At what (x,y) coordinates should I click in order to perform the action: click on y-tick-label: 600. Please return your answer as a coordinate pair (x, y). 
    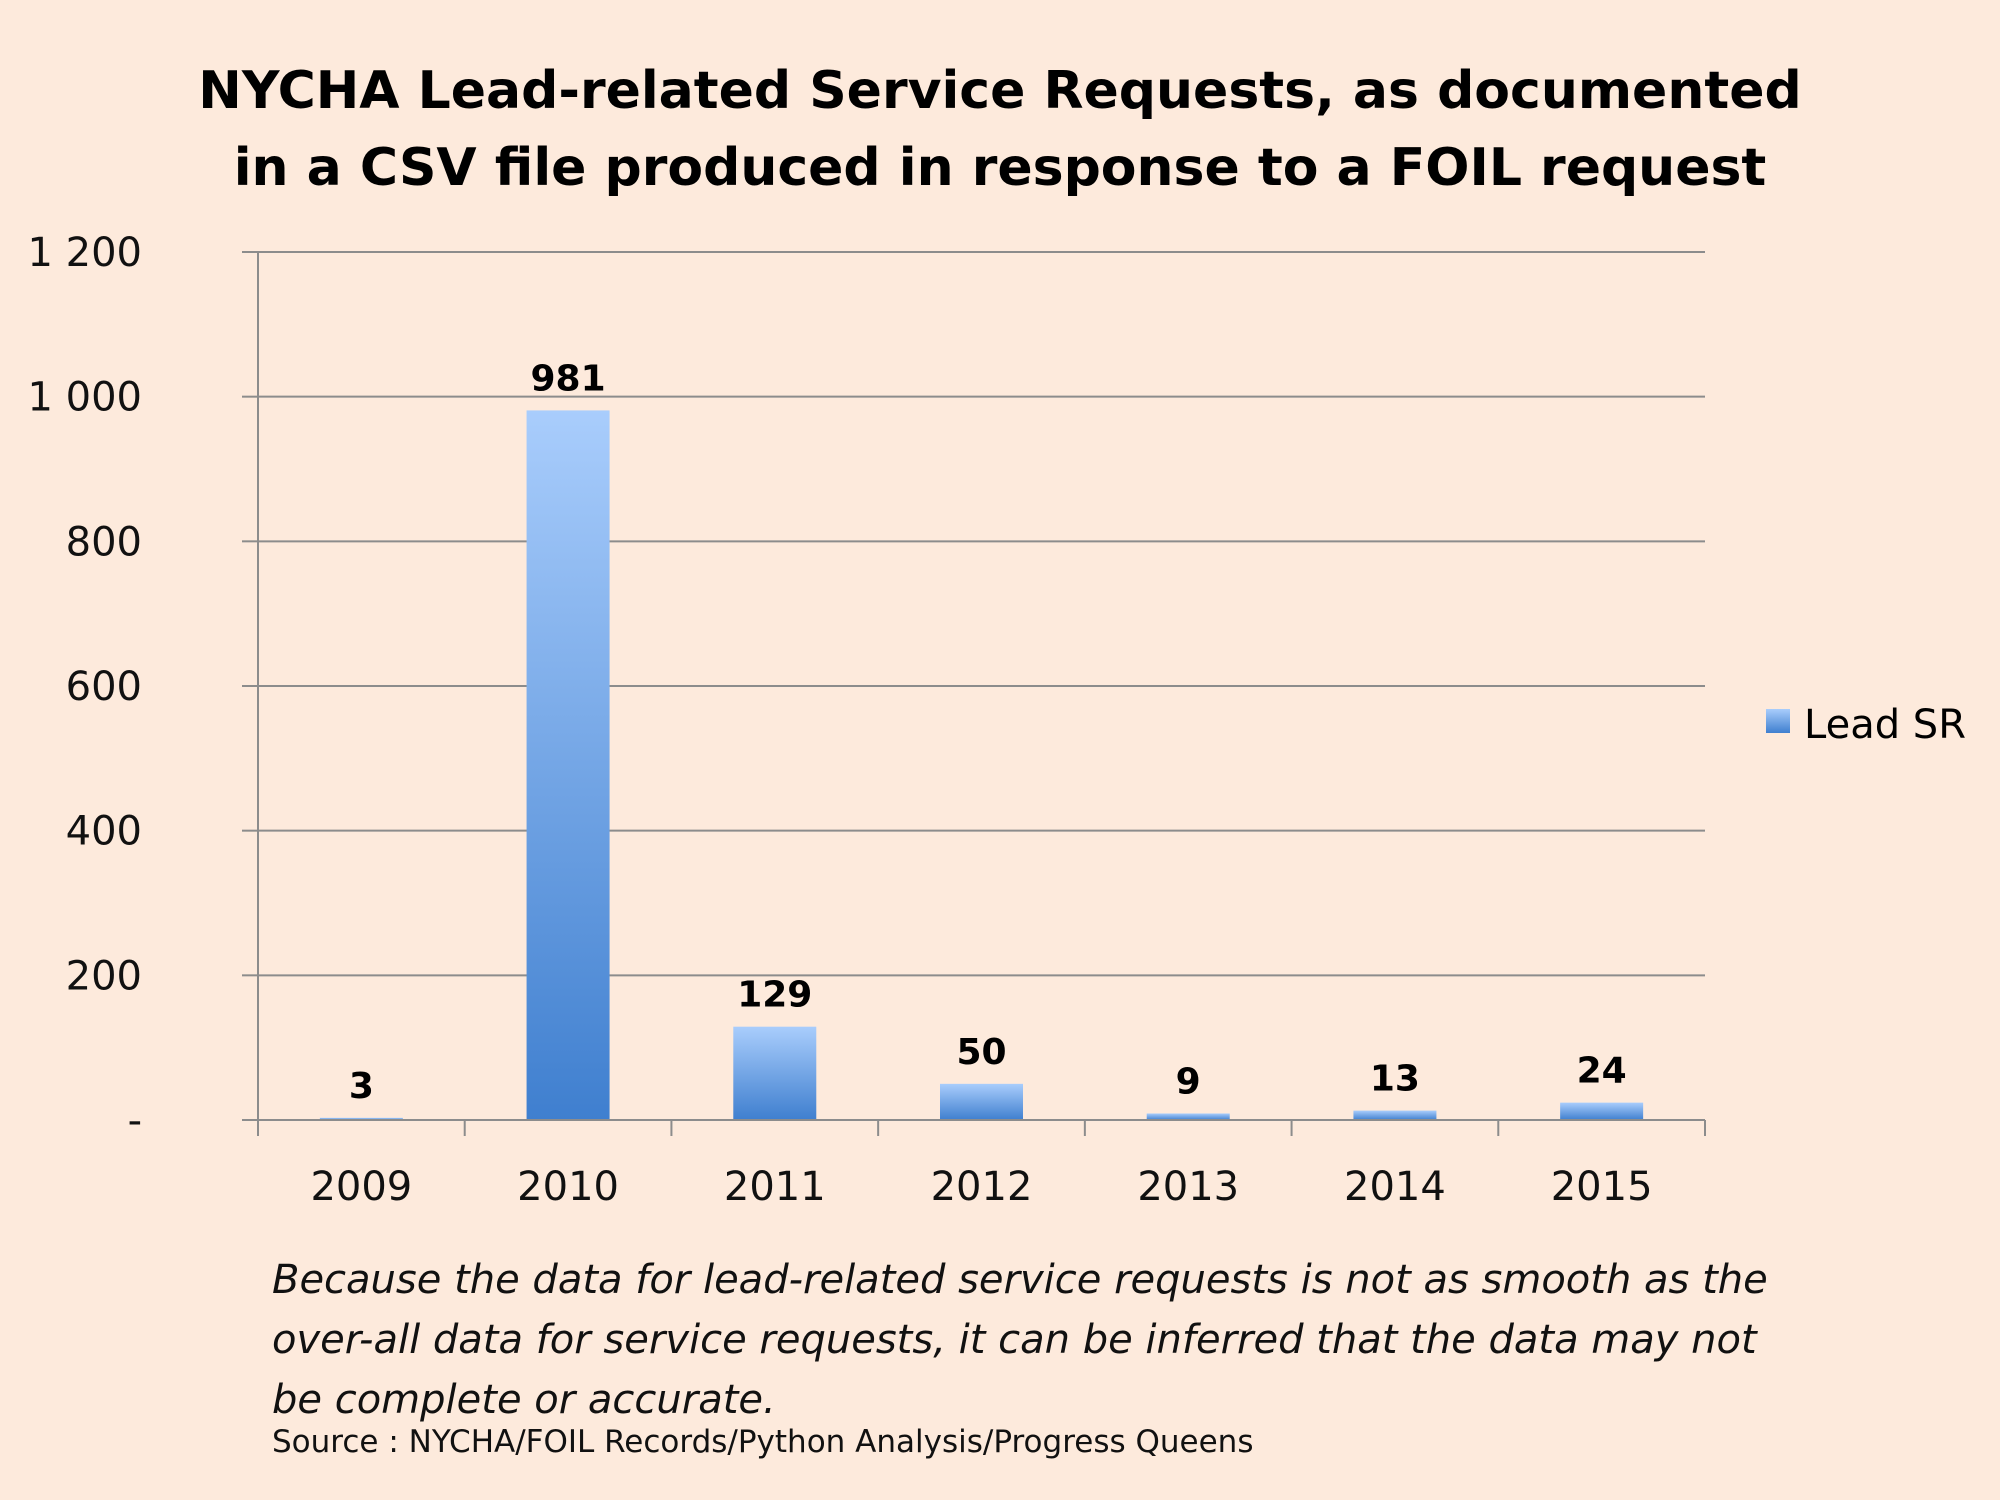
    Looking at the image, I should click on (104, 687).